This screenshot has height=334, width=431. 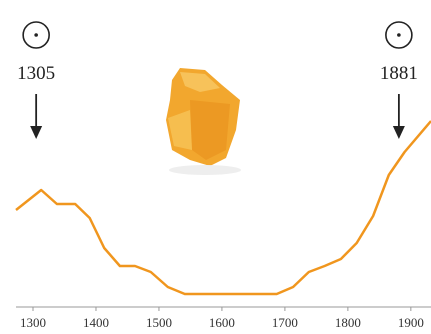 What do you see at coordinates (96, 322) in the screenshot?
I see `x-tick-label: 1400` at bounding box center [96, 322].